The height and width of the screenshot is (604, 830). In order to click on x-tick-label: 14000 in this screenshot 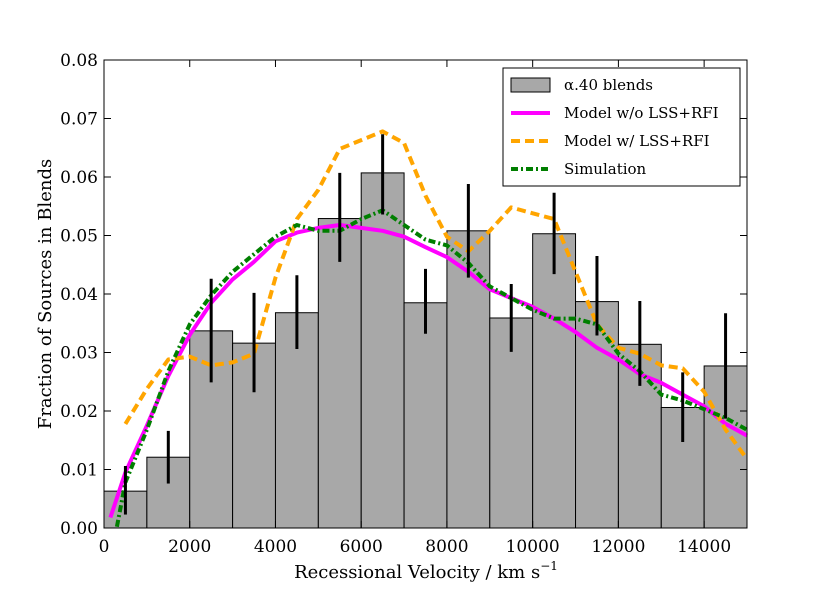, I will do `click(704, 547)`.